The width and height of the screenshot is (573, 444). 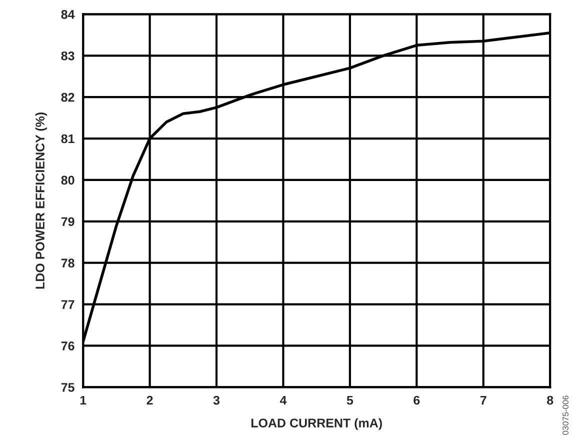 What do you see at coordinates (41, 200) in the screenshot?
I see `y-axis-title: LDO POWER EFFICIENCY (%)` at bounding box center [41, 200].